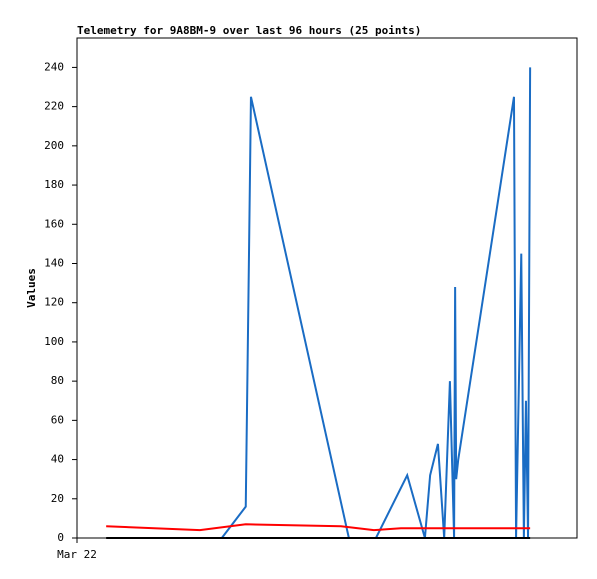 The image size is (597, 579). Describe the element at coordinates (318, 527) in the screenshot. I see `series-line` at that location.